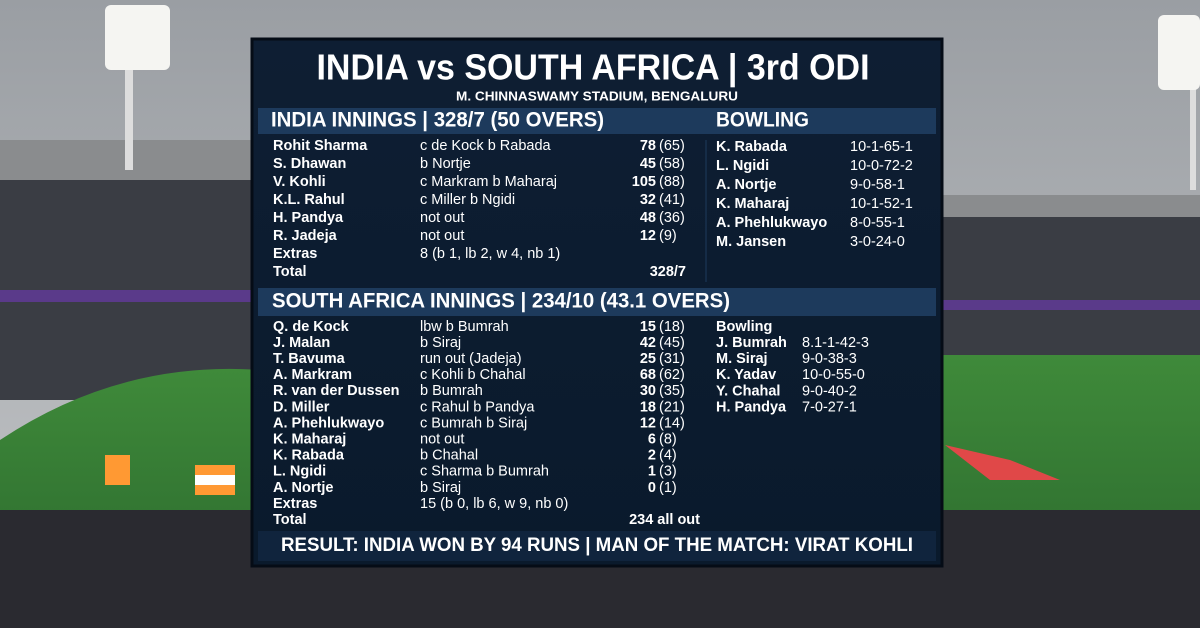 The height and width of the screenshot is (628, 1200). What do you see at coordinates (451, 391) in the screenshot?
I see `dismissal: b Bumrah` at bounding box center [451, 391].